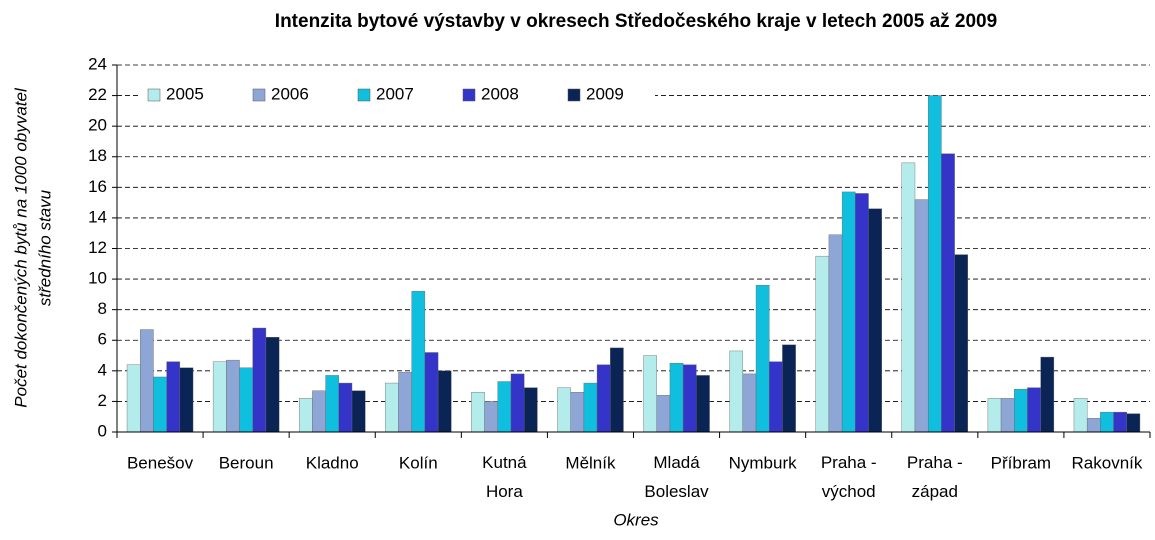  Describe the element at coordinates (160, 462) in the screenshot. I see `x-tick-label: Benešov` at that location.